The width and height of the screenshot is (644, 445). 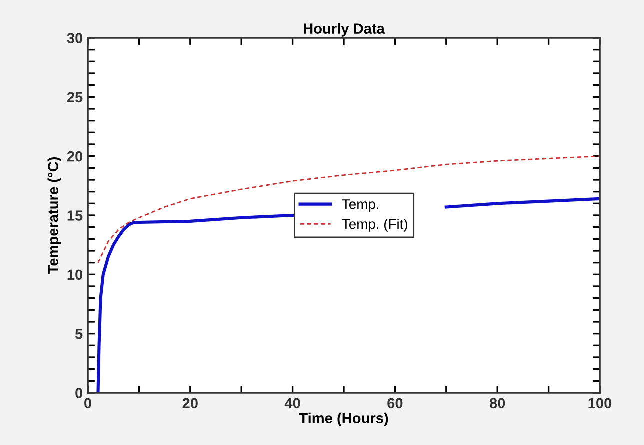 I want to click on legend-label: Temp., so click(x=360, y=206).